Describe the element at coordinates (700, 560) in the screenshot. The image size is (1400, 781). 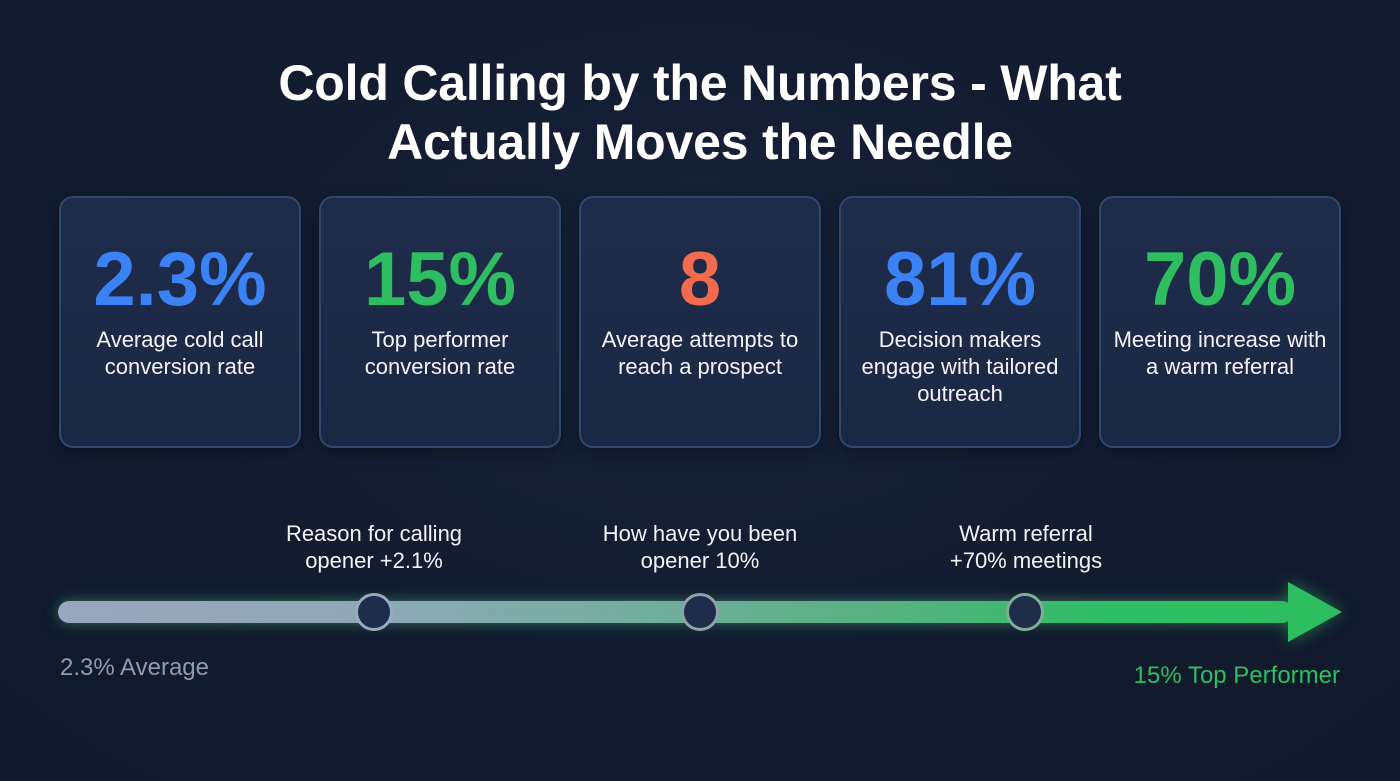
I see `milestone-label-line: opener 10%` at that location.